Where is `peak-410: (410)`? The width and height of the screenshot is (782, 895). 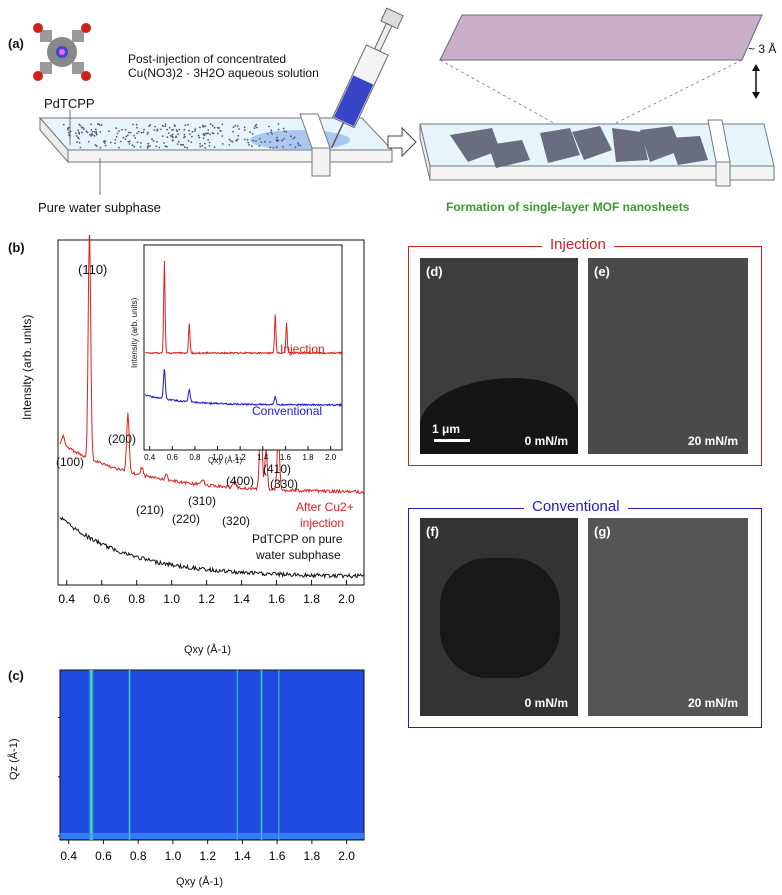
peak-410: (410) is located at coordinates (277, 469).